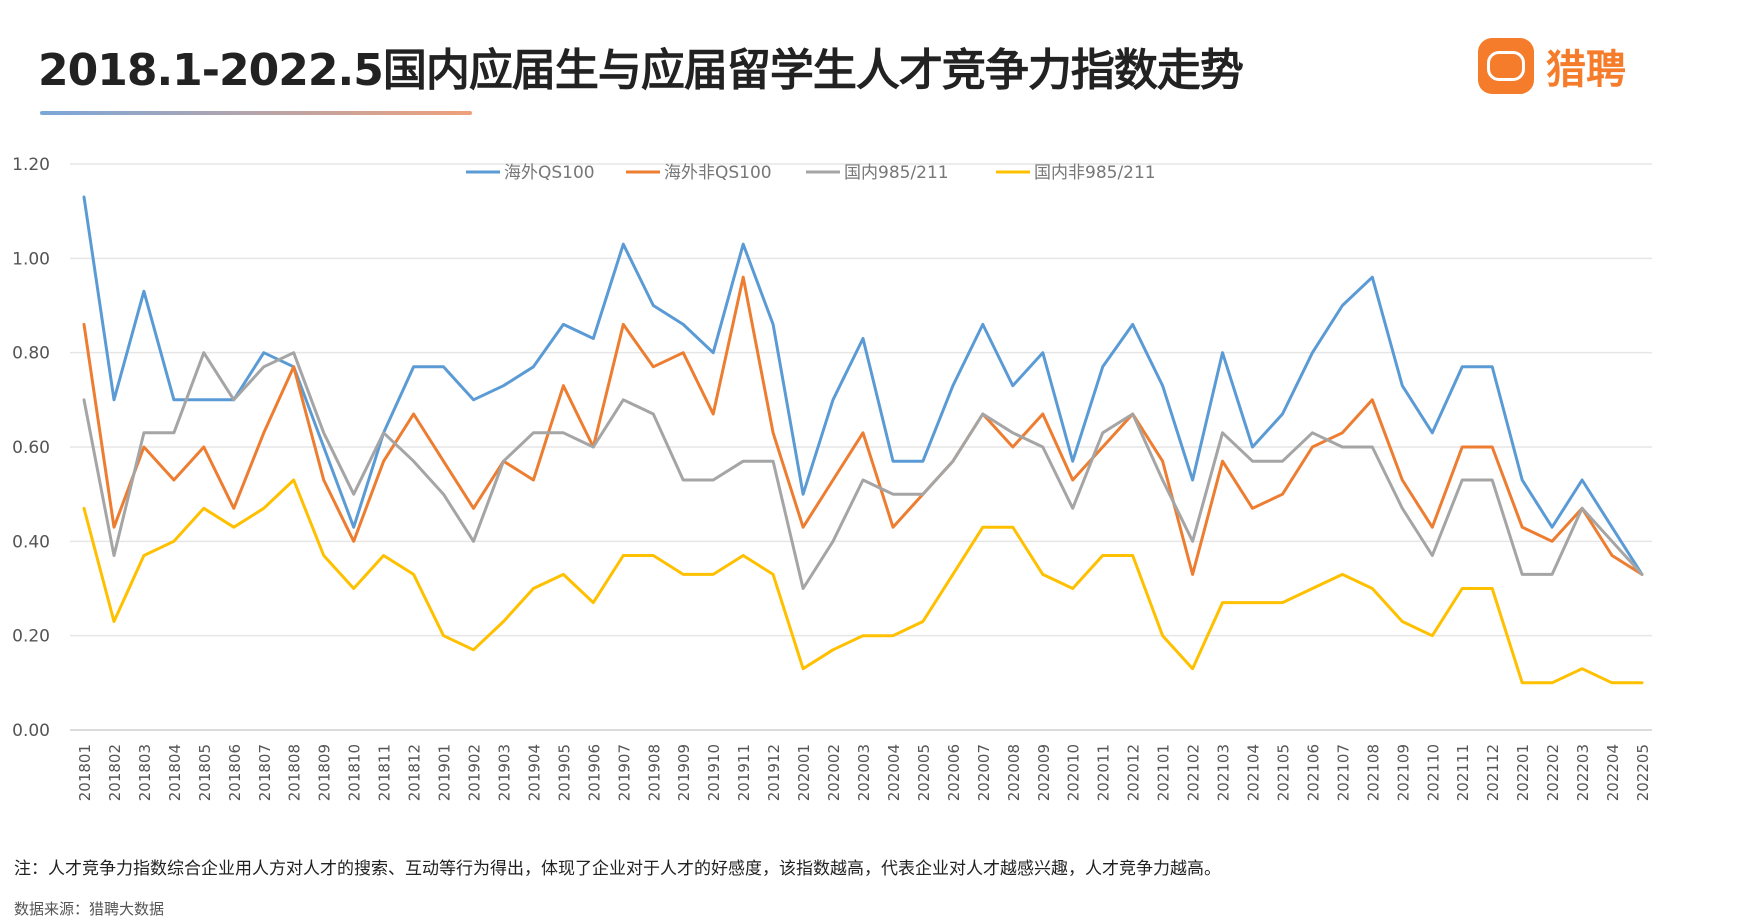 The image size is (1747, 919). What do you see at coordinates (31, 542) in the screenshot?
I see `y-tick-label: 0.40` at bounding box center [31, 542].